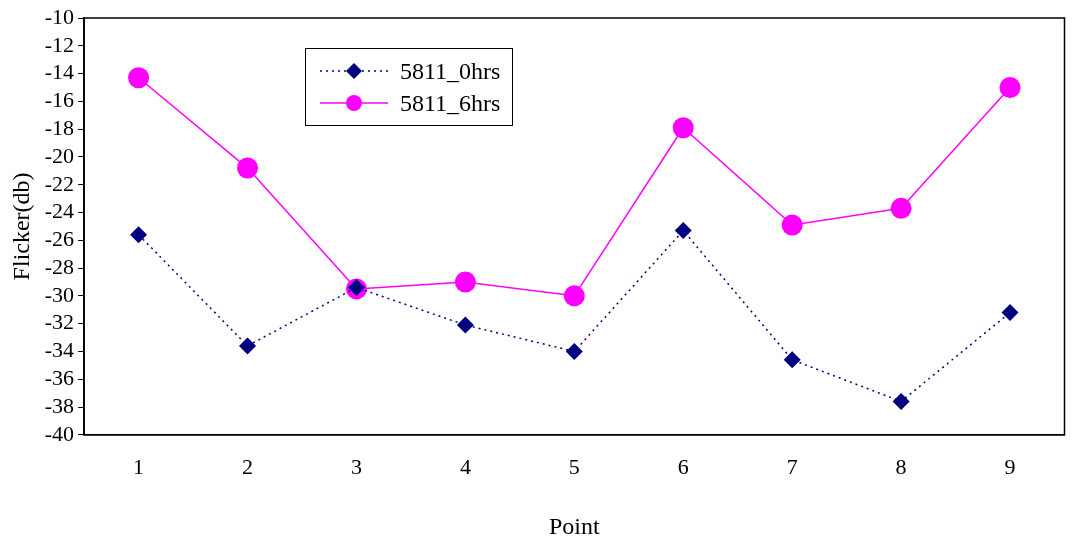  Describe the element at coordinates (59, 294) in the screenshot. I see `y-tick-label: -30` at that location.